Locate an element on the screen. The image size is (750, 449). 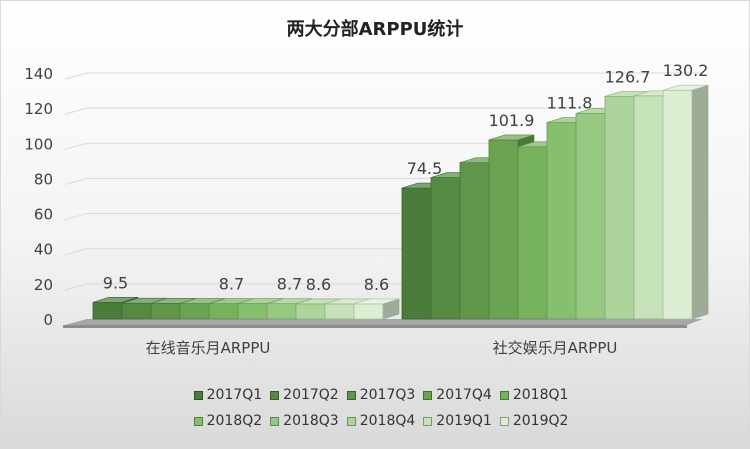
legend-label: 2018Q2 is located at coordinates (234, 421).